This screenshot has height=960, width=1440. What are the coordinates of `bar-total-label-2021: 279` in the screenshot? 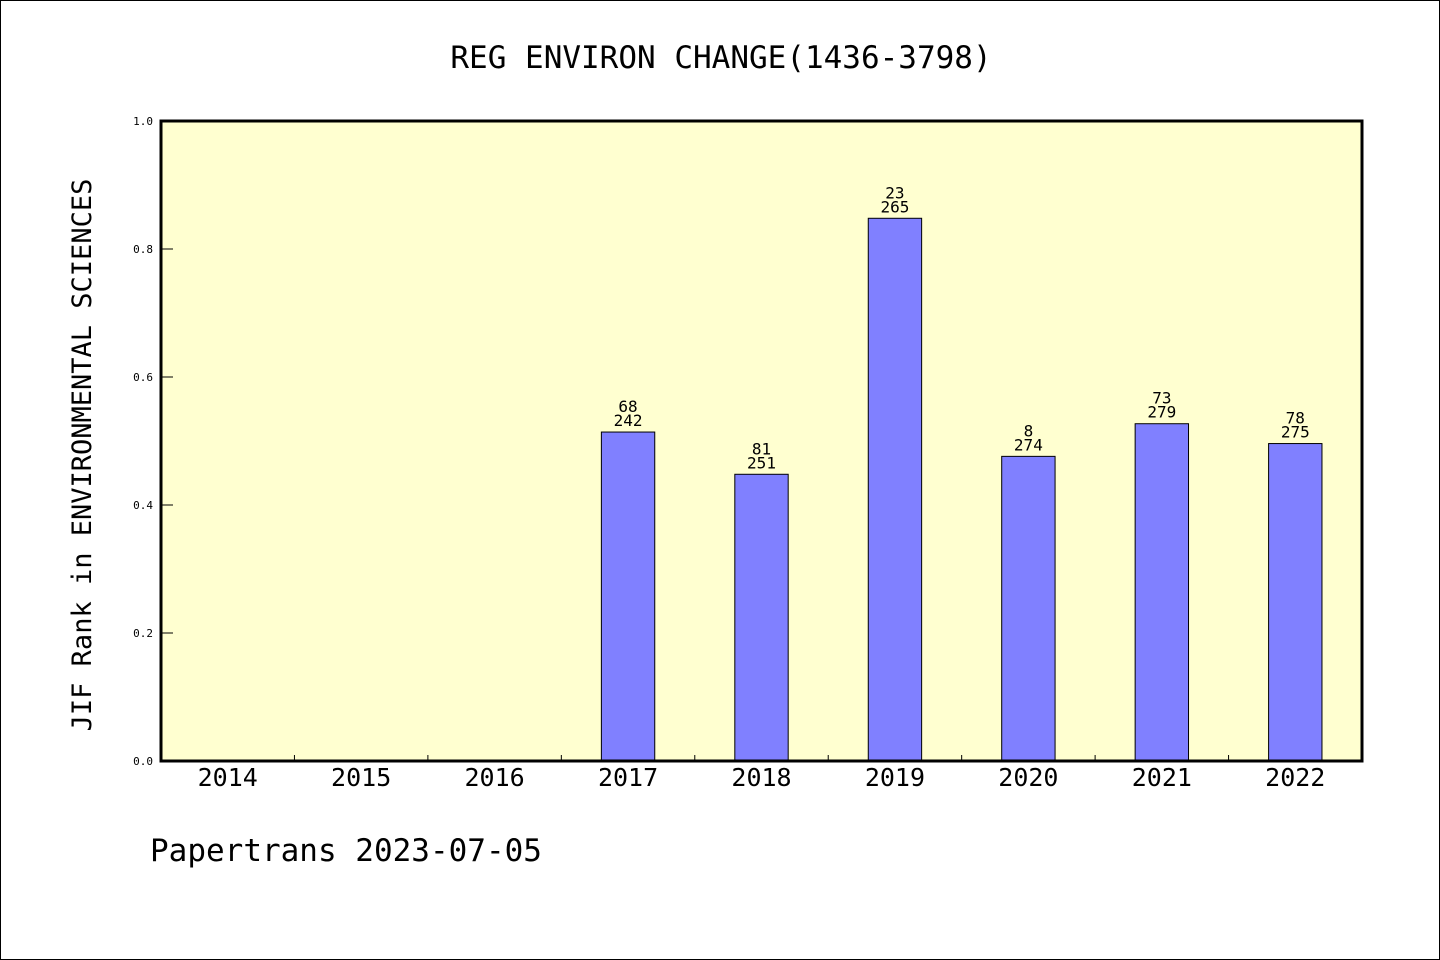 It's located at (1161, 412).